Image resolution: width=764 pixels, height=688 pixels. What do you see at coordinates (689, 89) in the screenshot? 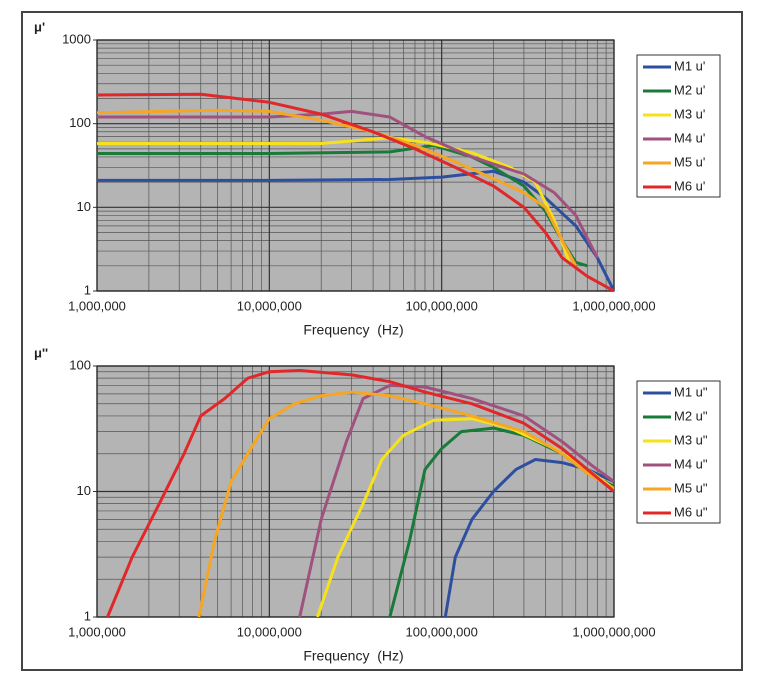
I see `legend-label: M2 u'` at bounding box center [689, 89].